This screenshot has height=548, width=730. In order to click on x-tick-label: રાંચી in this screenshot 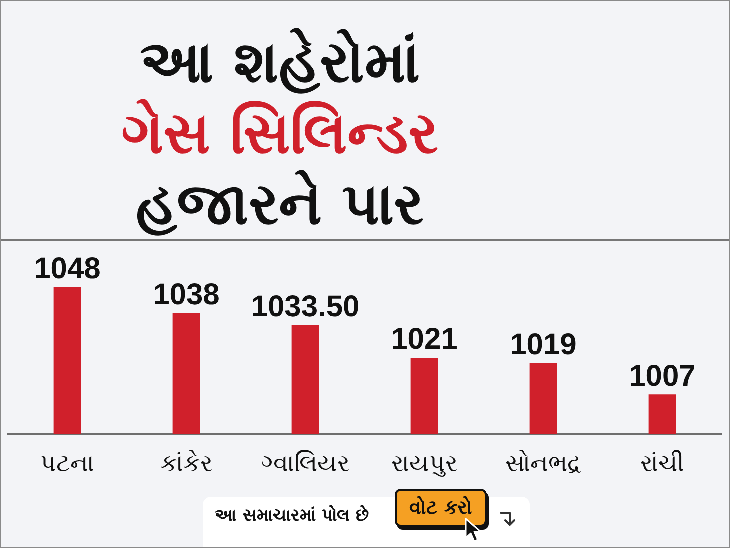, I will do `click(662, 464)`.